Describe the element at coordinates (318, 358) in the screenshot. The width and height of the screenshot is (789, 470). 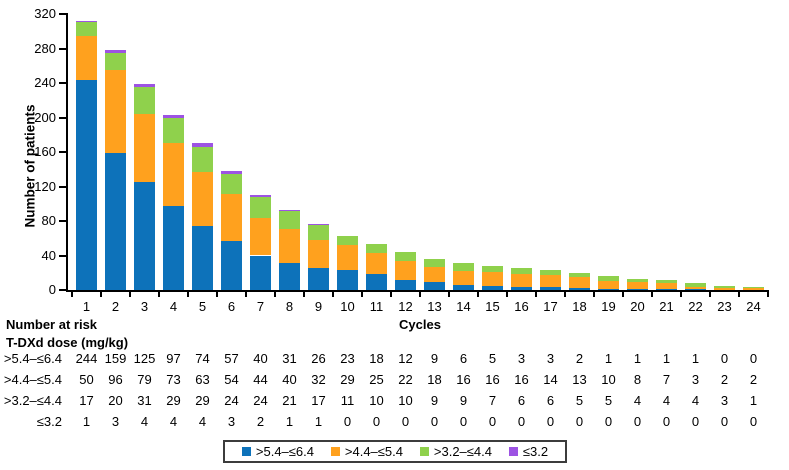
I see `risk-value: 26` at that location.